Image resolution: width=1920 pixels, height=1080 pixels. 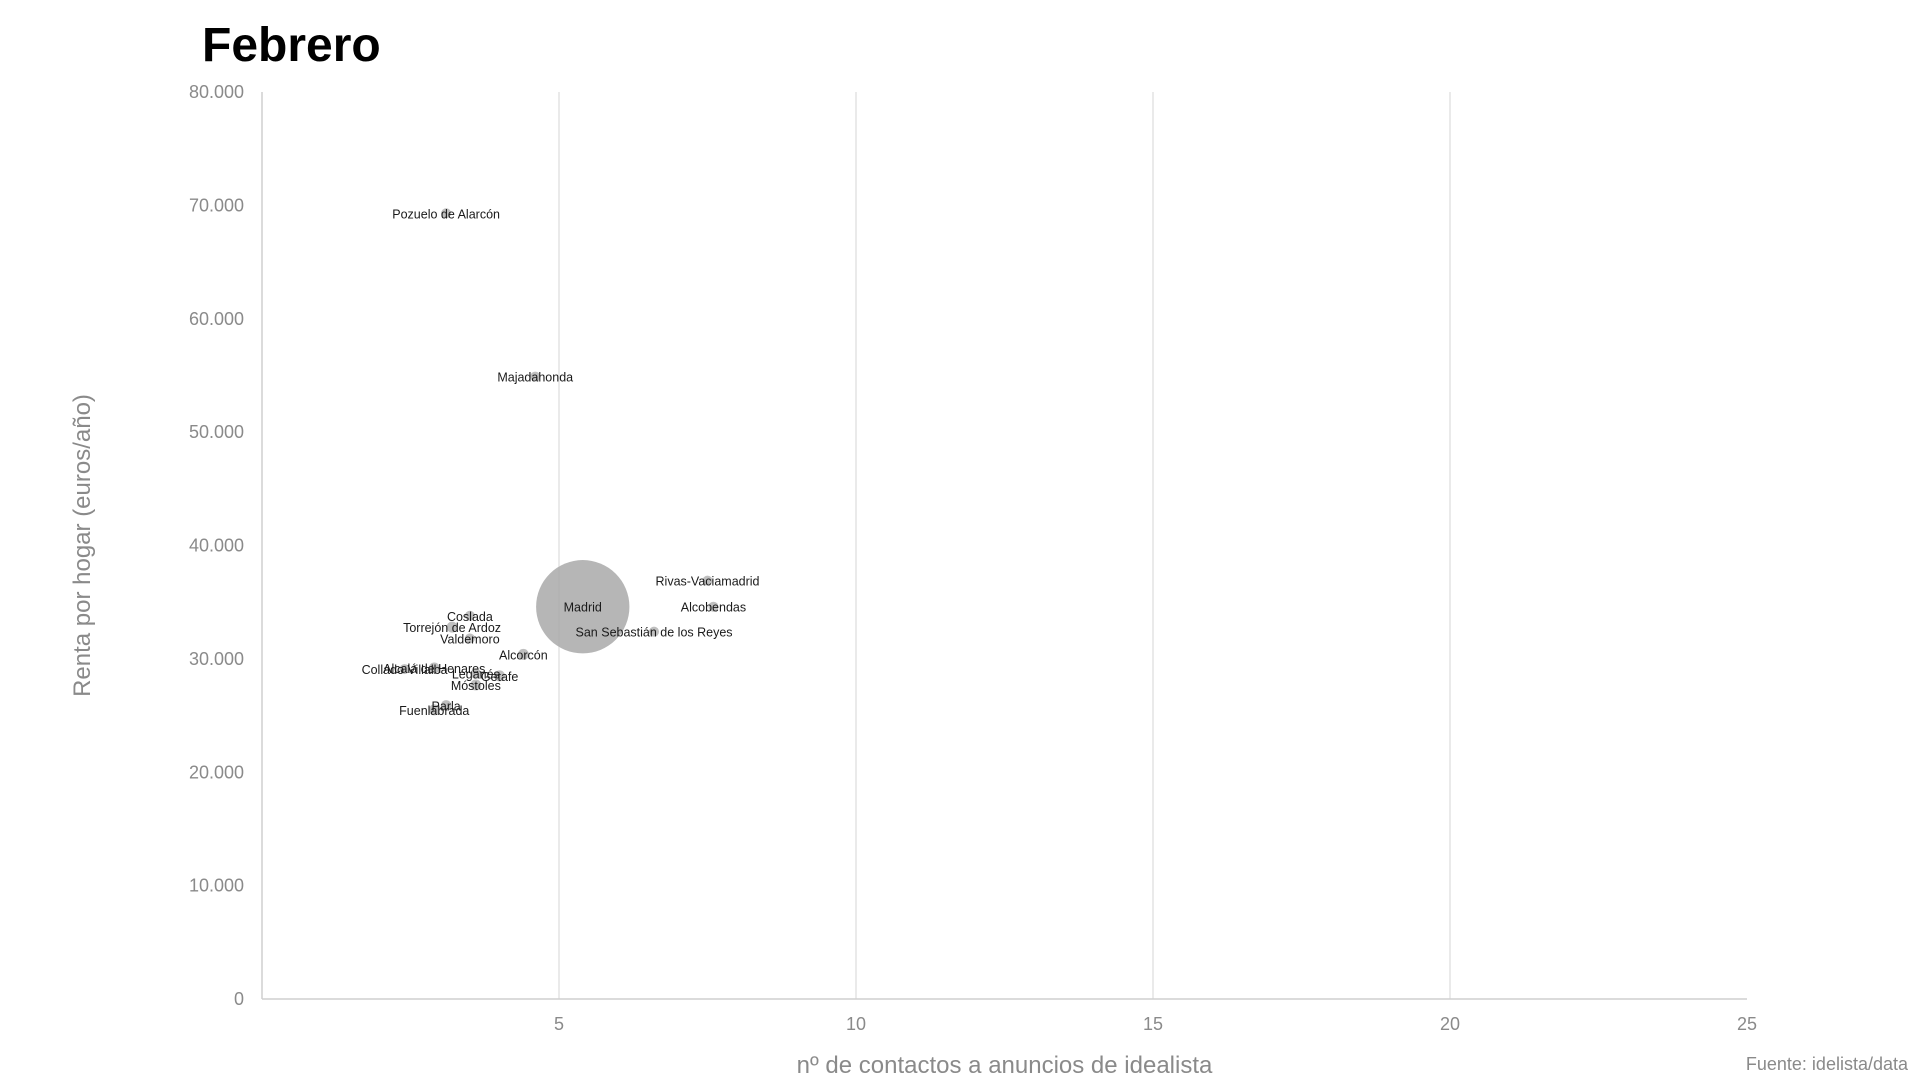 I want to click on y-tick-label: 10.000, so click(x=216, y=886).